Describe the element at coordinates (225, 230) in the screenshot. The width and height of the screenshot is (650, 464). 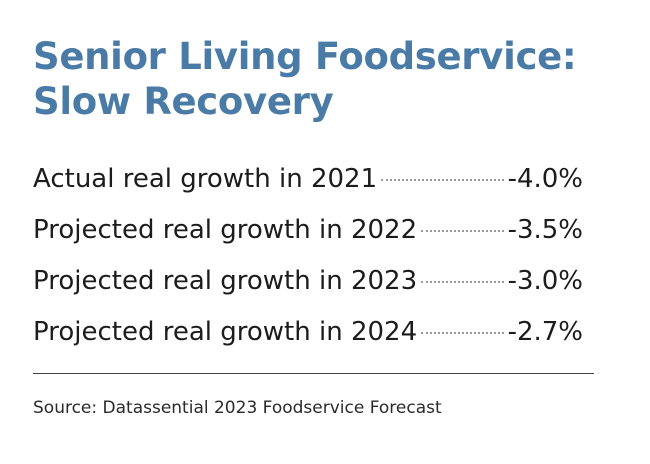
I see `row-label: Projected real growth in 2022` at that location.